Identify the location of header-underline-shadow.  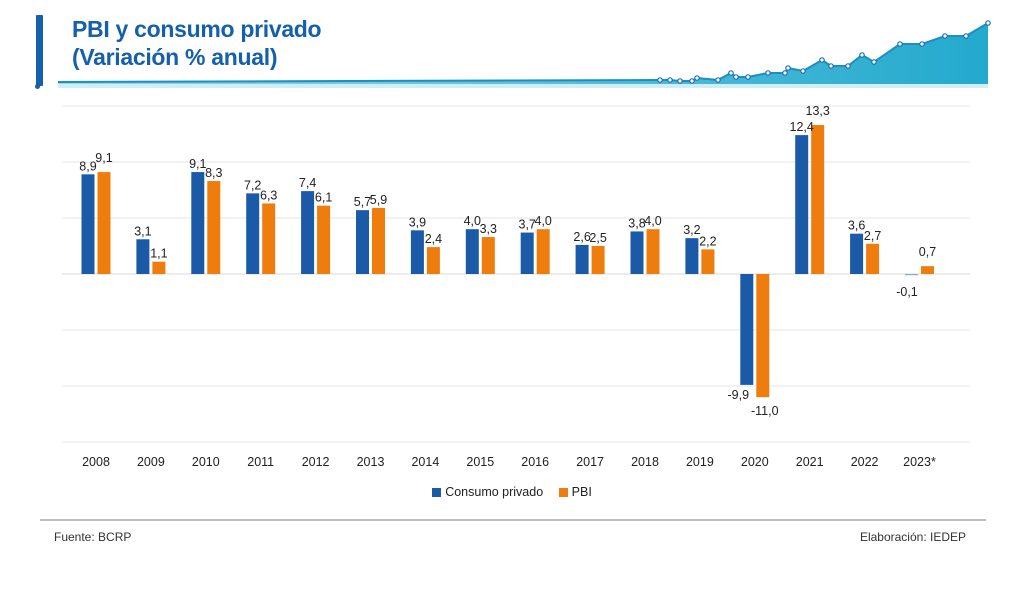
(523, 86).